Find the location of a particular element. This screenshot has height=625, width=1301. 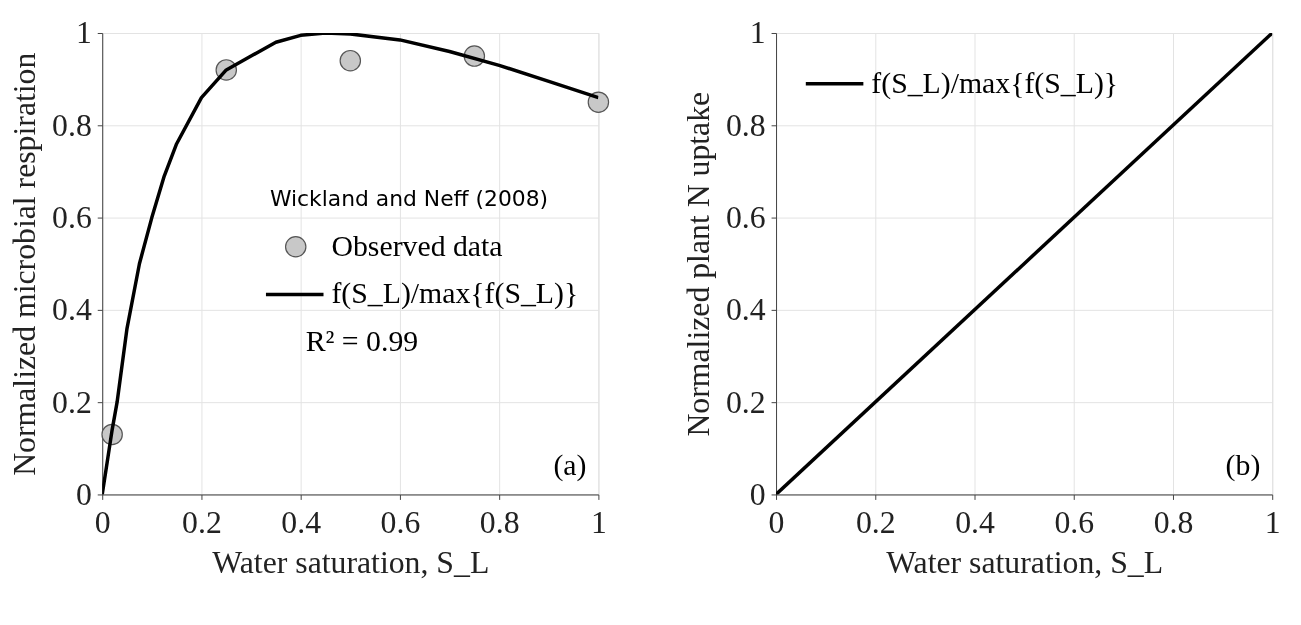

annotation: R² = 0.99 is located at coordinates (362, 340).